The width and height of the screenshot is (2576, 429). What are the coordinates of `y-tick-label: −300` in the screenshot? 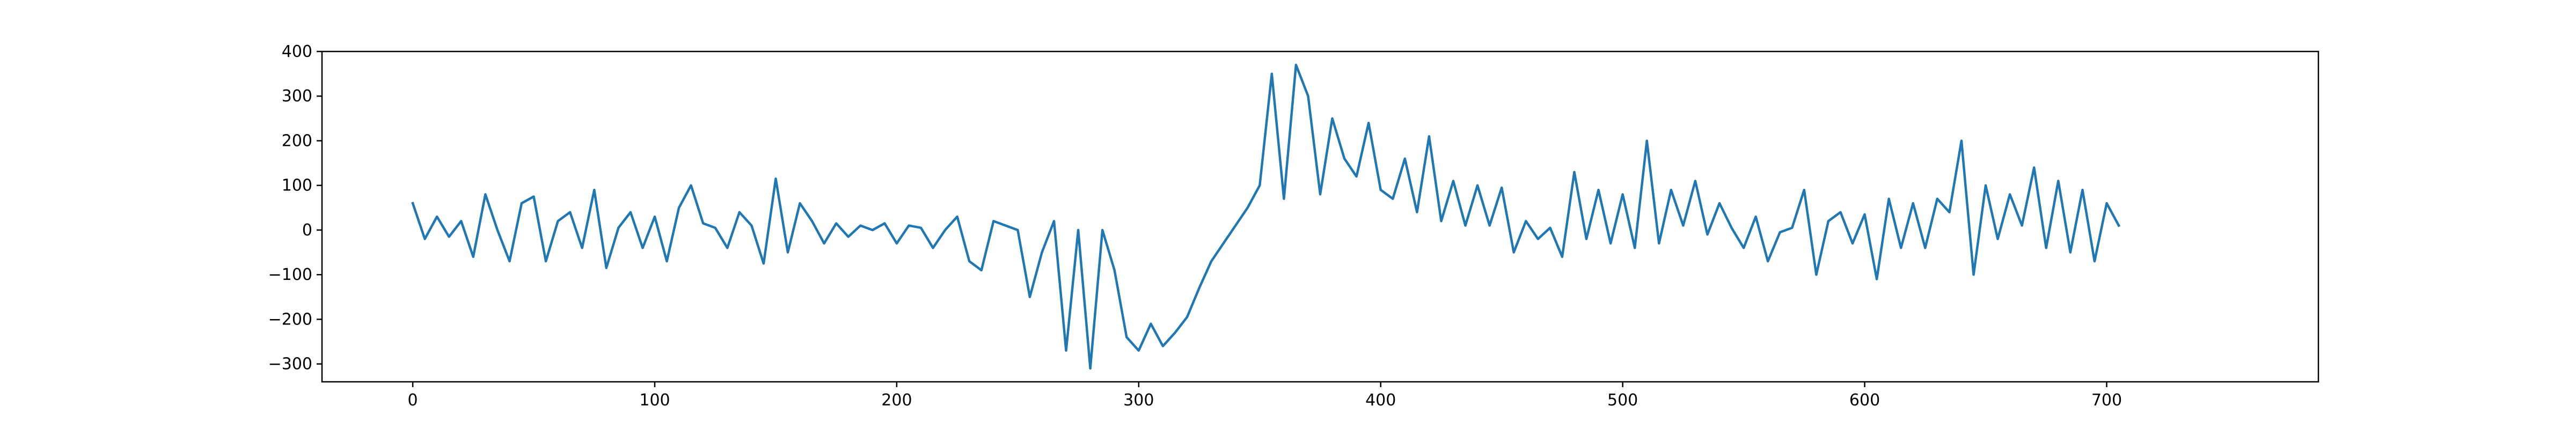 It's located at (290, 364).